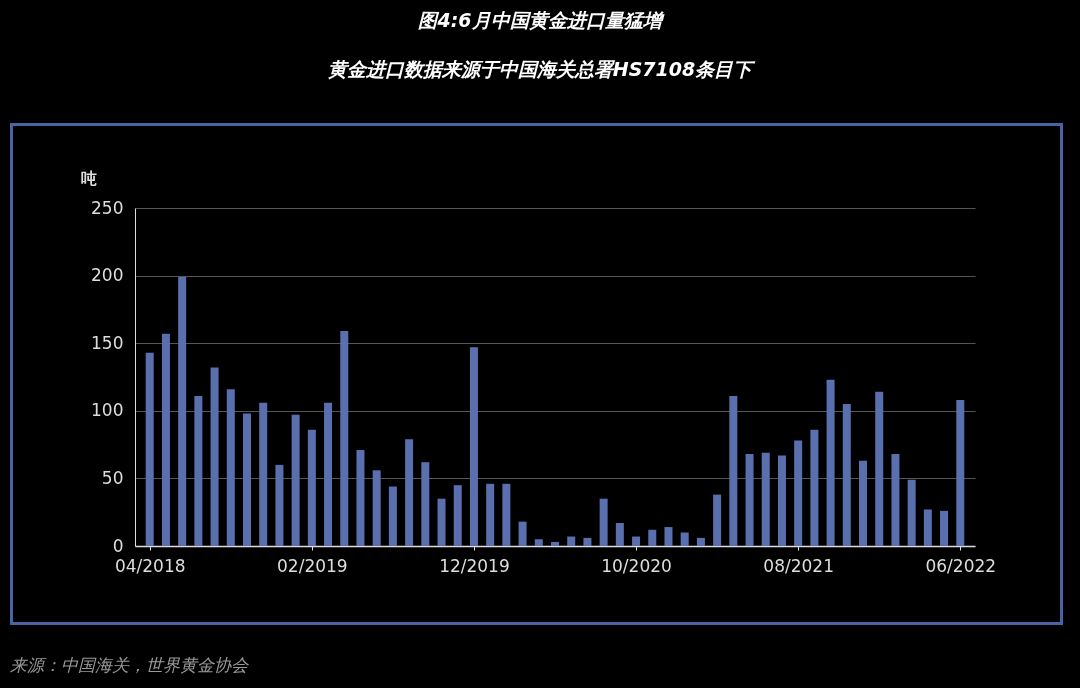  Describe the element at coordinates (150, 565) in the screenshot. I see `x-tick-label: 04/2018` at that location.